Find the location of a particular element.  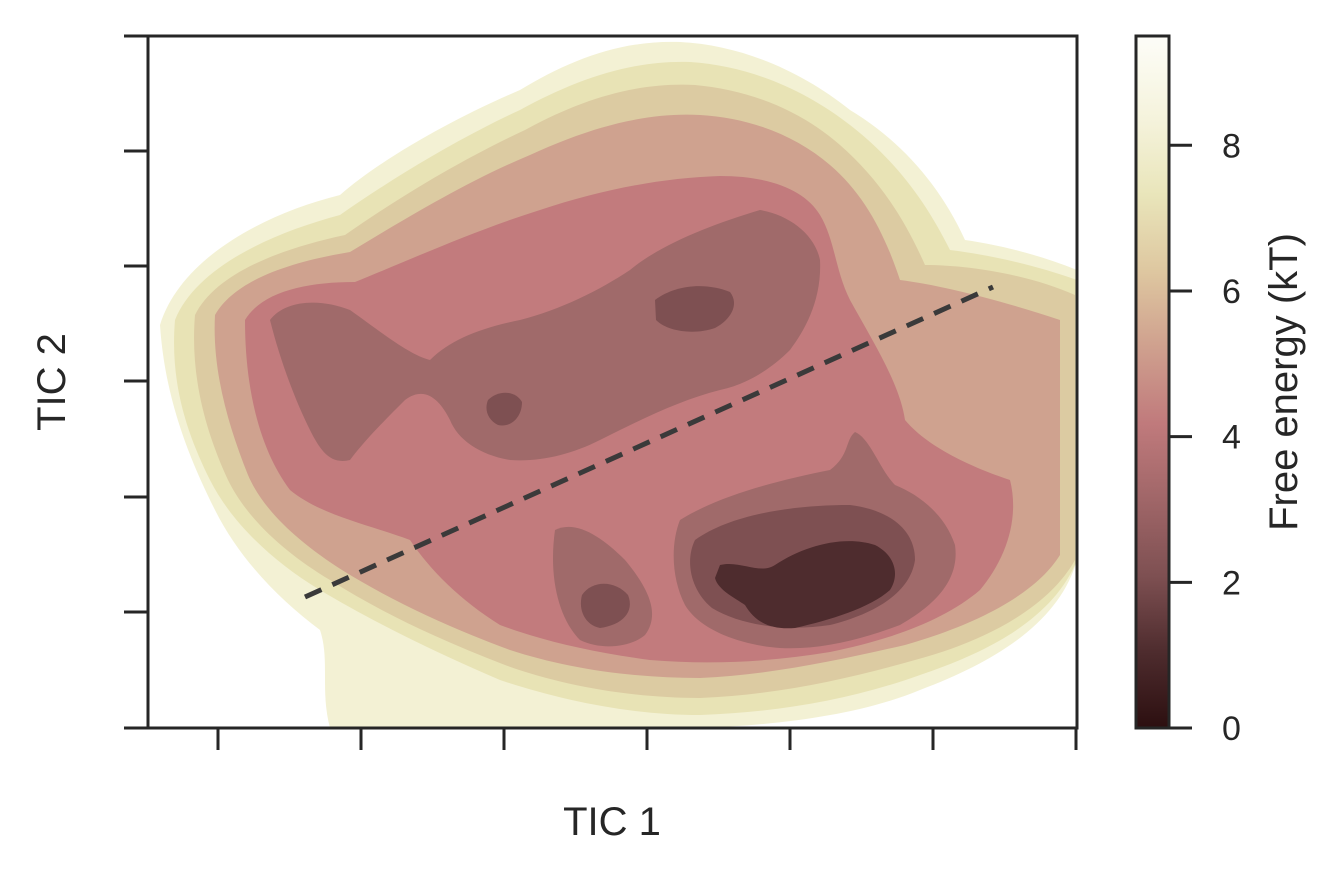

contour-level-2-b is located at coordinates (504, 409).